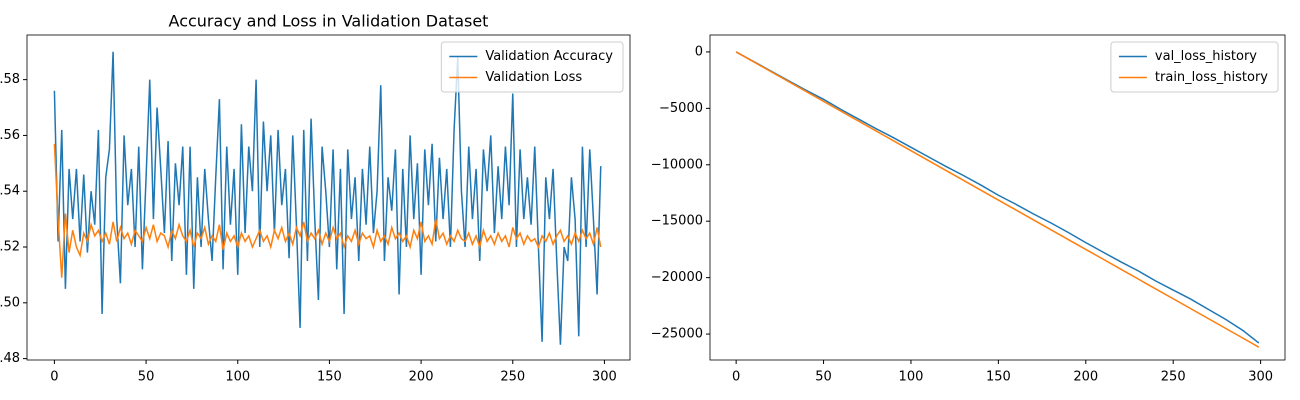 This screenshot has width=1300, height=400. I want to click on y-tick-label: 0.56, so click(10, 135).